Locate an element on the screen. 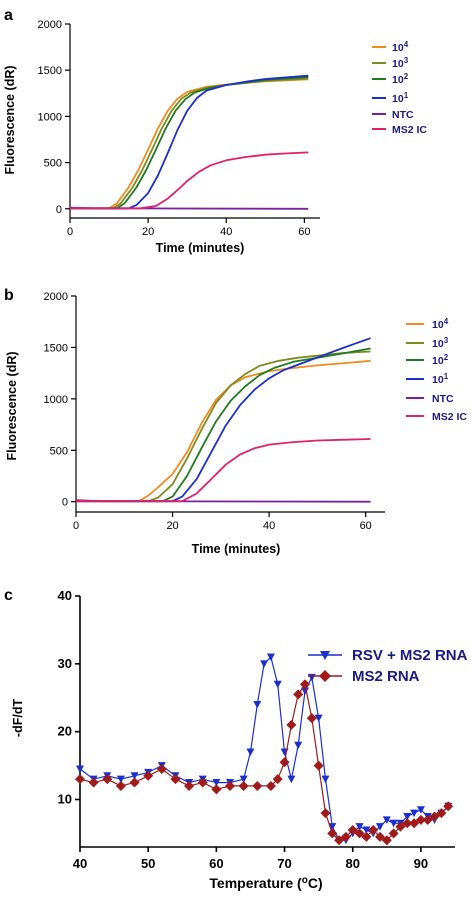 The height and width of the screenshot is (899, 472). x-axis-label-end: C) is located at coordinates (315, 883).